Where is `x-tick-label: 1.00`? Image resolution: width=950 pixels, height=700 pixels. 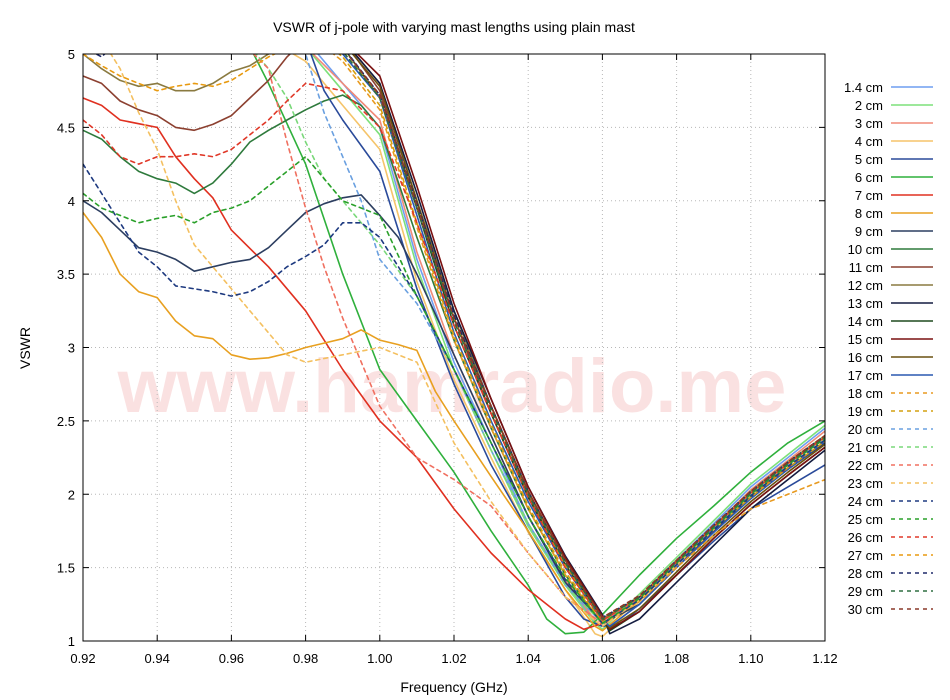 x-tick-label: 1.00 is located at coordinates (379, 658).